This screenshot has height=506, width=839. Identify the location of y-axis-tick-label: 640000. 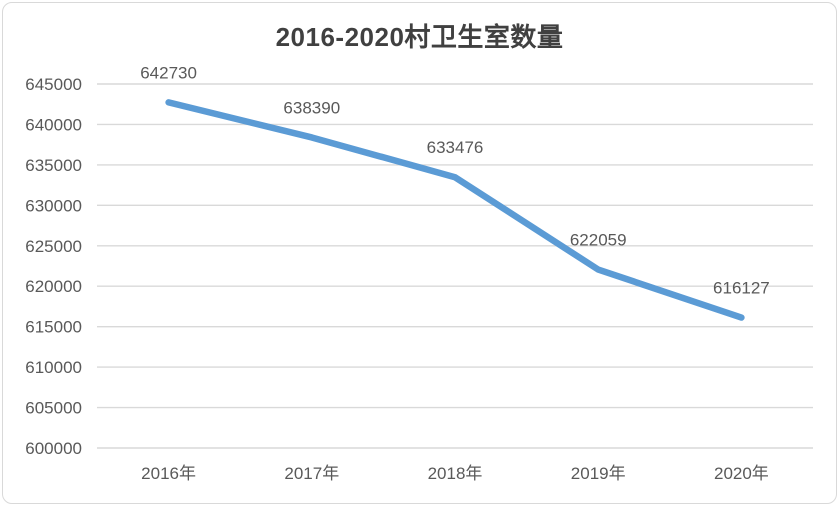
(53, 124).